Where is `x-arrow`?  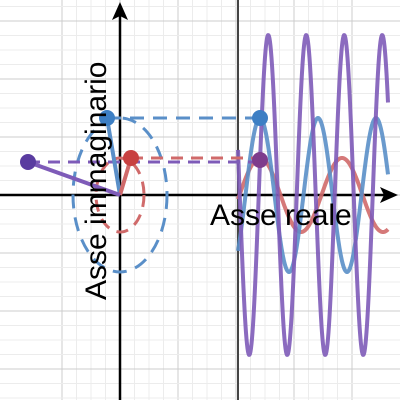
x-arrow is located at coordinates (389, 195).